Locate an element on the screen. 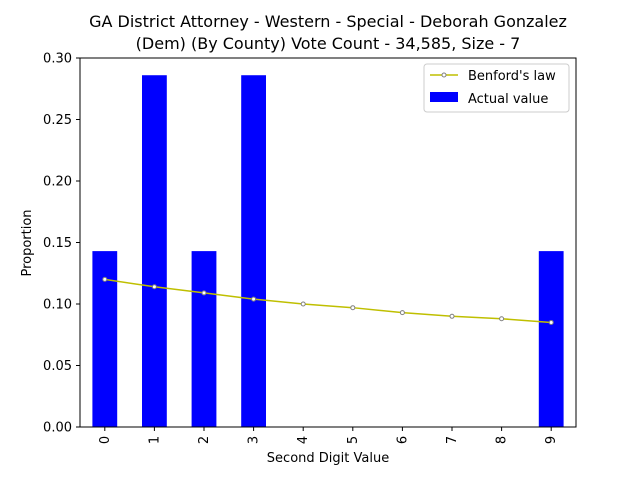 The image size is (640, 480). x-tick-label: 9 is located at coordinates (551, 440).